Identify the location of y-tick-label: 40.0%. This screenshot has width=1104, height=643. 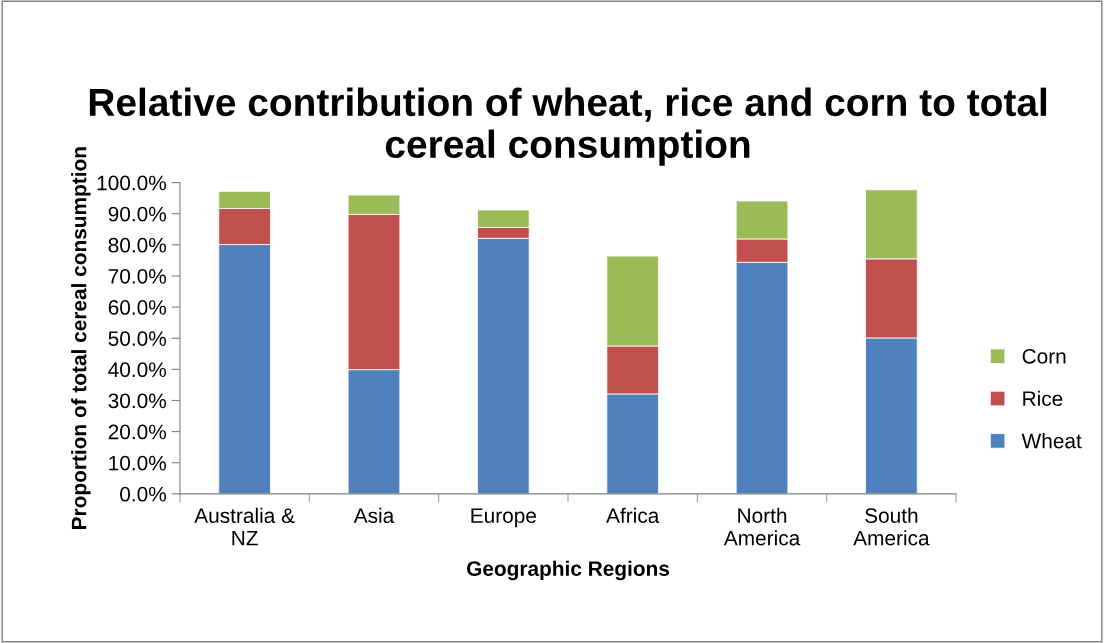
(137, 370).